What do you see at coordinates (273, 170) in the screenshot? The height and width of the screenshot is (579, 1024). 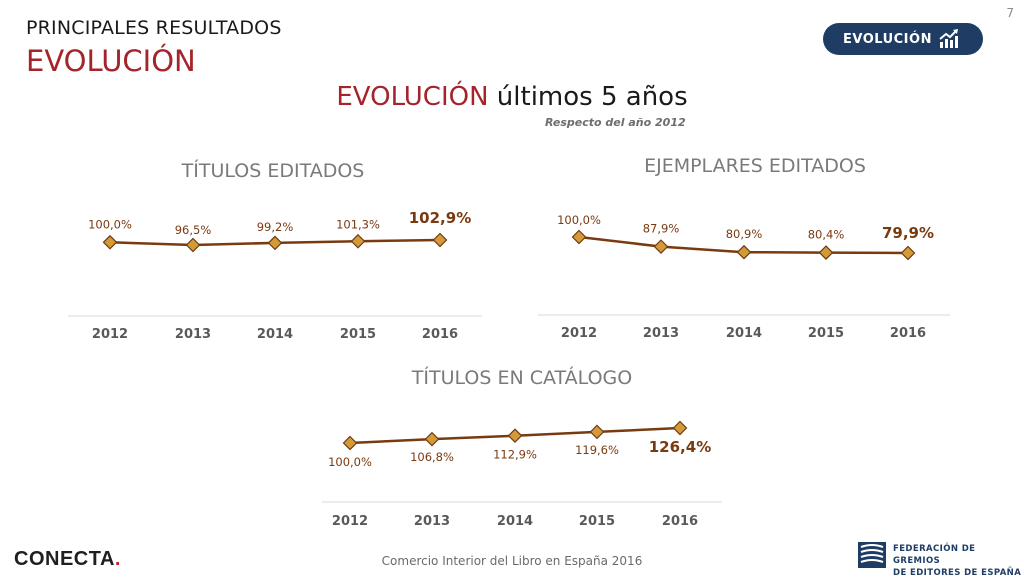 I see `chart-title: TÍTULOS EDITADOS` at bounding box center [273, 170].